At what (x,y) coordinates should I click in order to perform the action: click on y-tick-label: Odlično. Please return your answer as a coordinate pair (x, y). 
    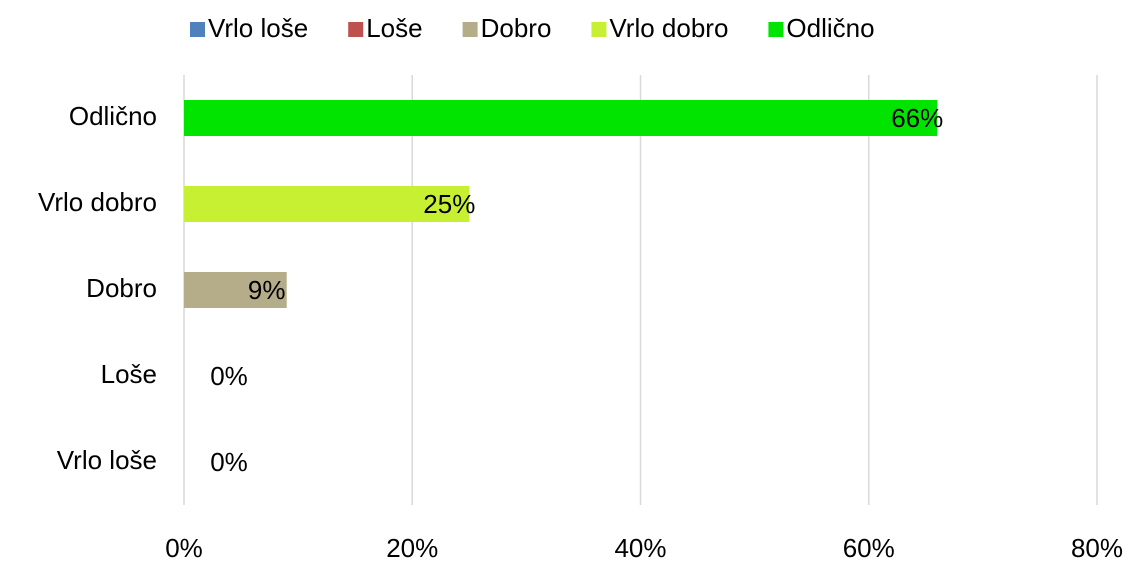
    Looking at the image, I should click on (113, 116).